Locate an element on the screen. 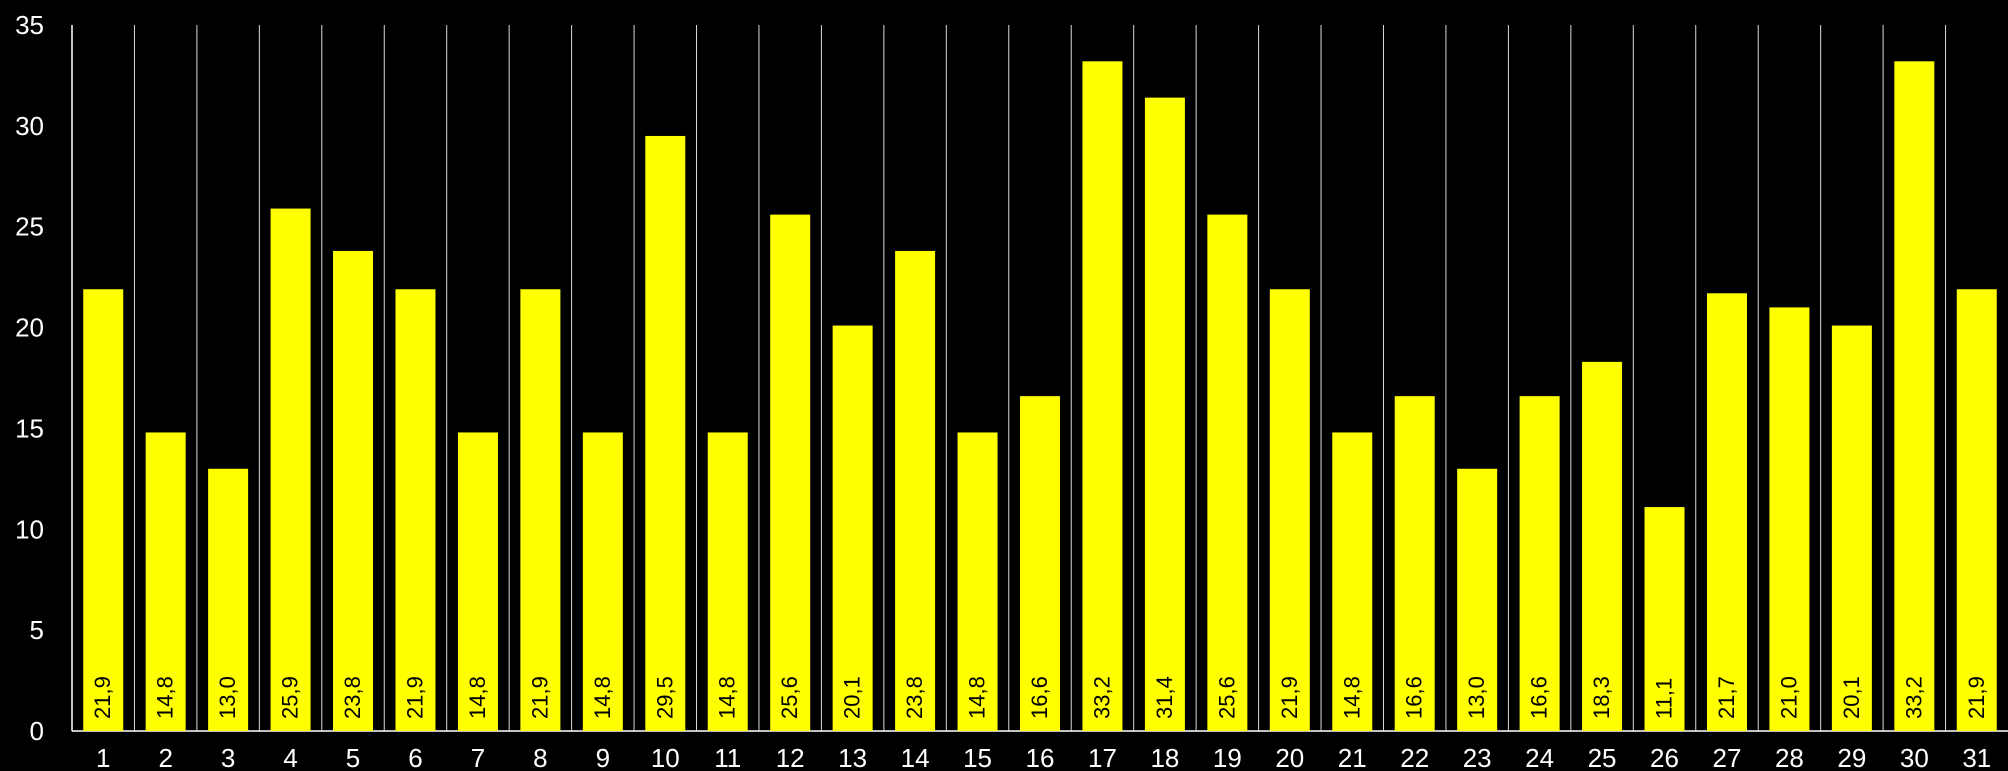  bar-data-label: 21,0 is located at coordinates (1788, 697).